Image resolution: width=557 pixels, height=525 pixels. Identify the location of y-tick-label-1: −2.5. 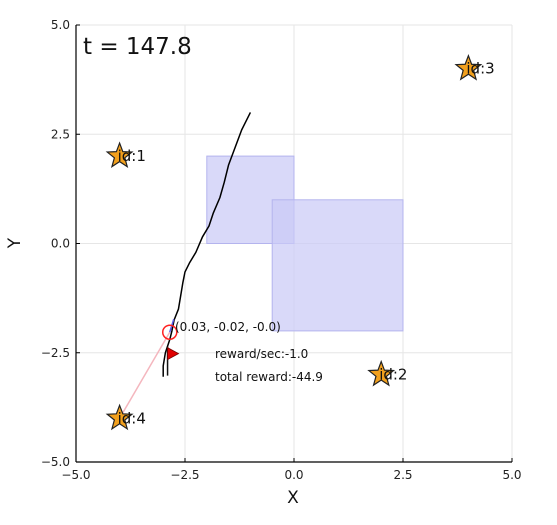
(55, 353).